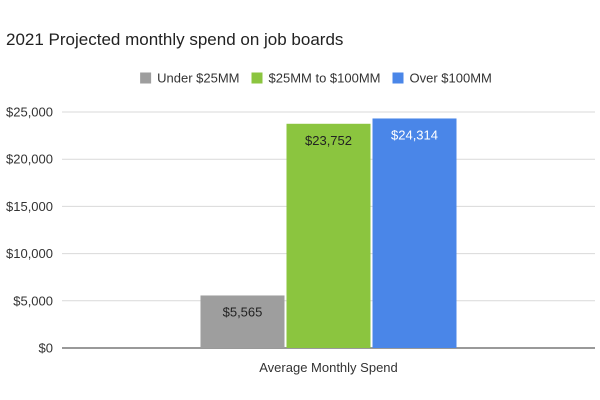 Image resolution: width=600 pixels, height=400 pixels. Describe the element at coordinates (29, 112) in the screenshot. I see `y-tick-label: $25,000` at that location.